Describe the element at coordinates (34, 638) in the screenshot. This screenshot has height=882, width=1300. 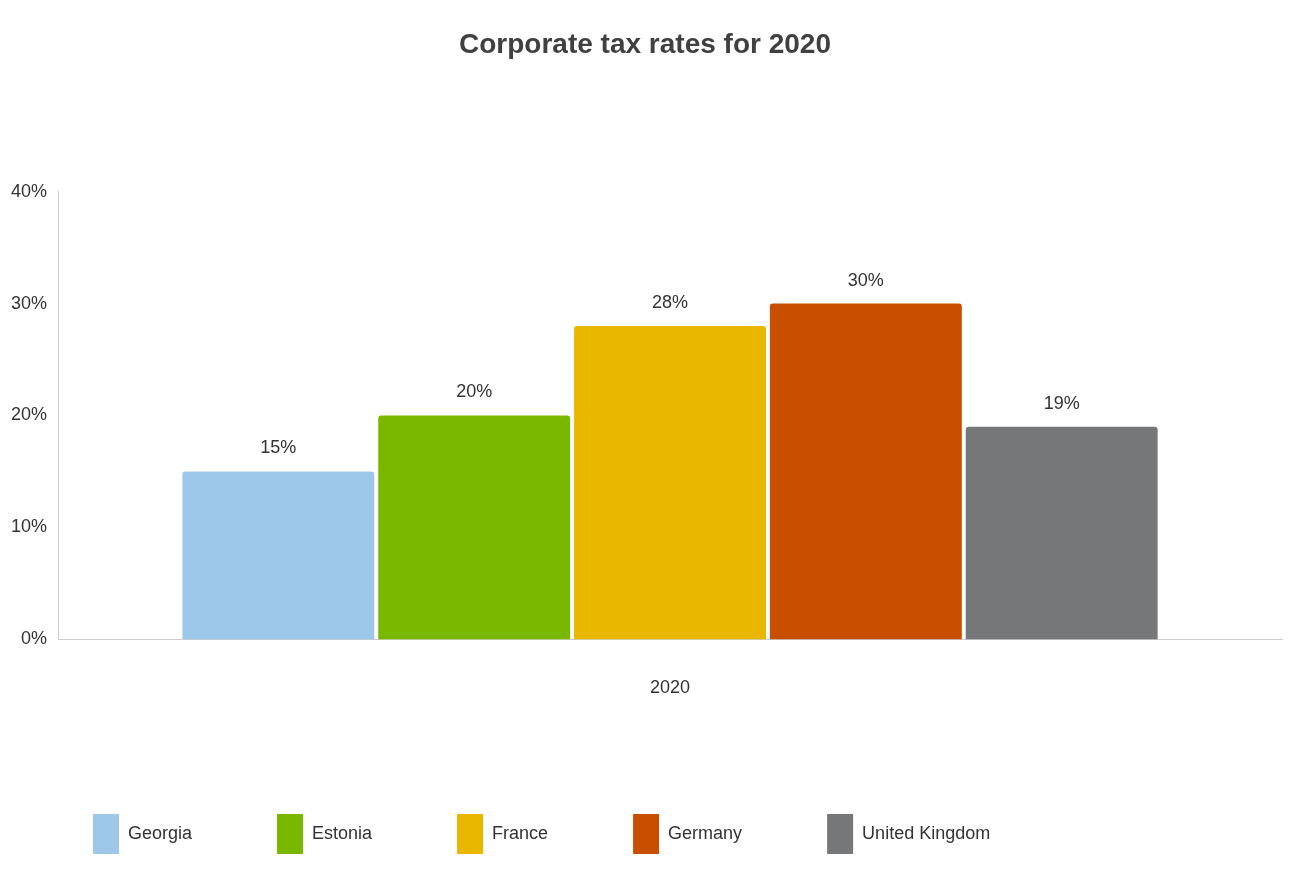
I see `y-tick-label: 0%` at that location.